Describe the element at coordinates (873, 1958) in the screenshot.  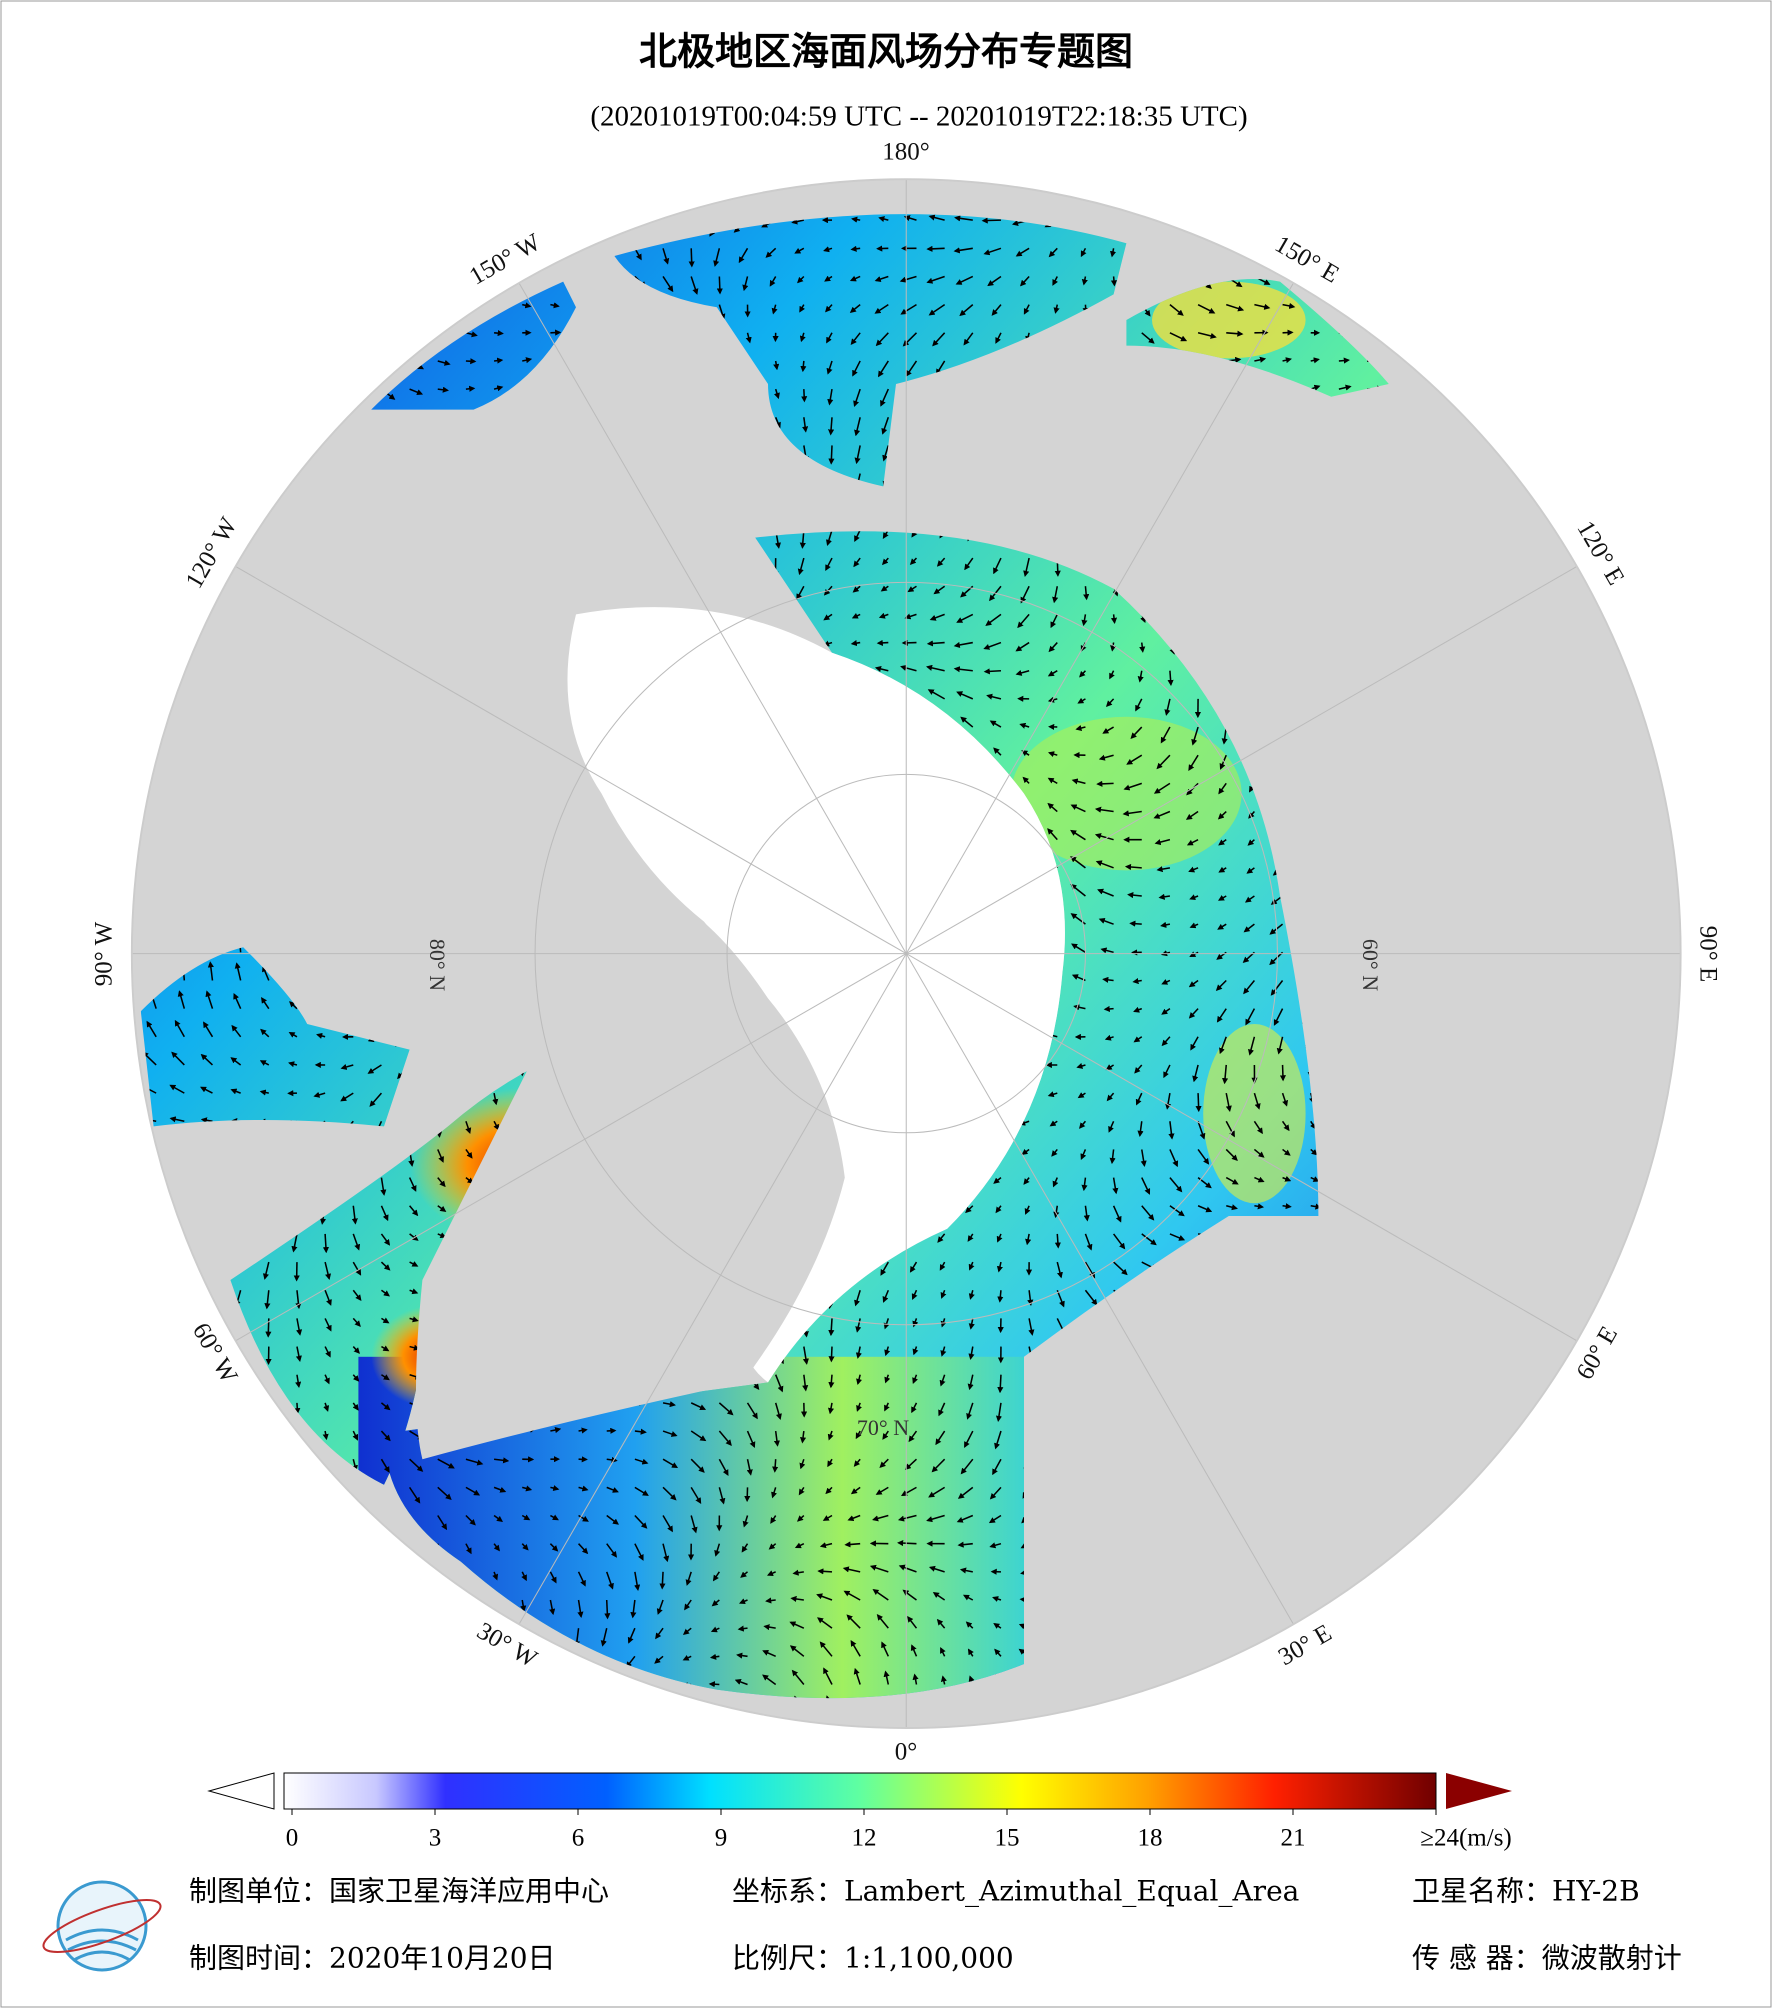
I see `map-scale: 比例尺：1:1,100,000` at that location.